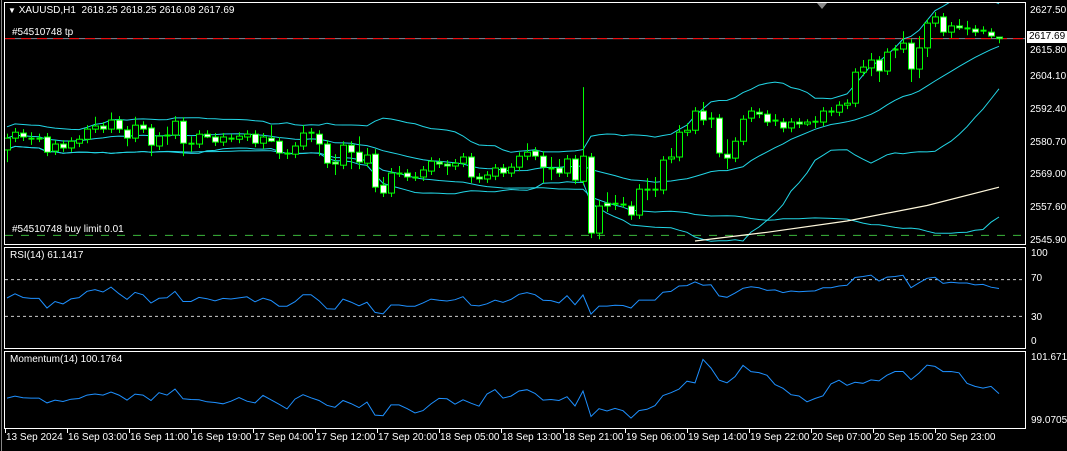 The height and width of the screenshot is (451, 1067). What do you see at coordinates (66, 359) in the screenshot?
I see `momentum-label: Momentum(14) 100.1764` at bounding box center [66, 359].